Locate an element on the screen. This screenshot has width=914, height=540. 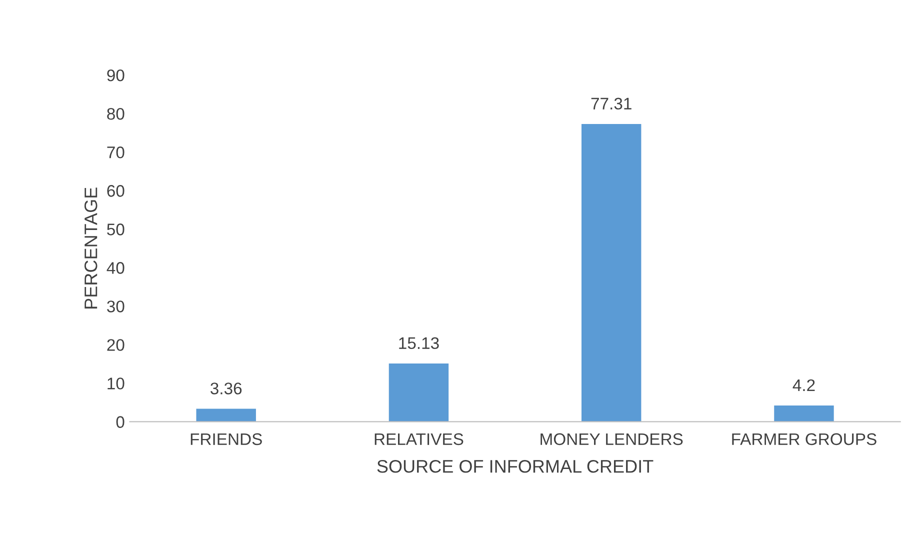
y-tick-label: 80 is located at coordinates (115, 114).